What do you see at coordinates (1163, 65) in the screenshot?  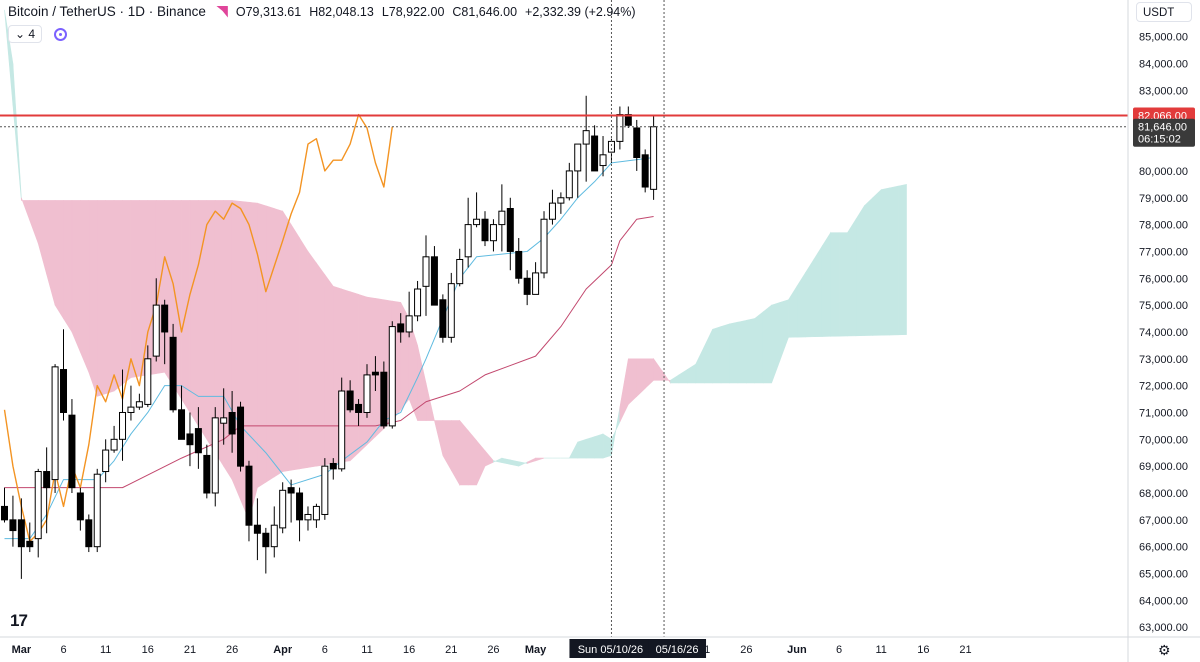 I see `y-tick-label: 84,000.00` at bounding box center [1163, 65].